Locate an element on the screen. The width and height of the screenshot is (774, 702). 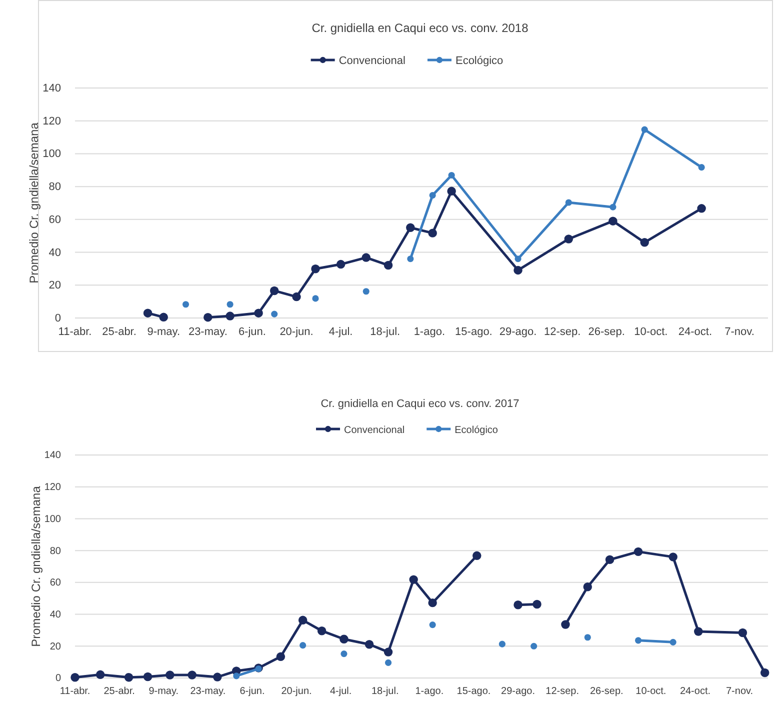
chart-title: Cr. gnidiella en Caqui eco vs. conv. 2017 is located at coordinates (420, 404).